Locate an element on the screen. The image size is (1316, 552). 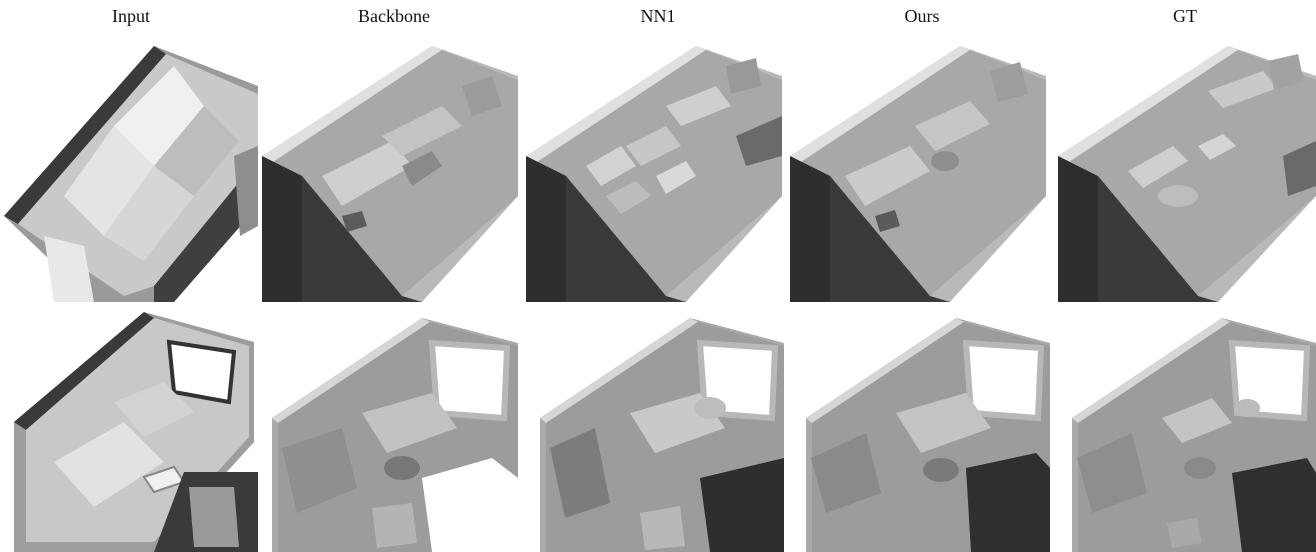
column-header-backbone: Backbone is located at coordinates (394, 16).